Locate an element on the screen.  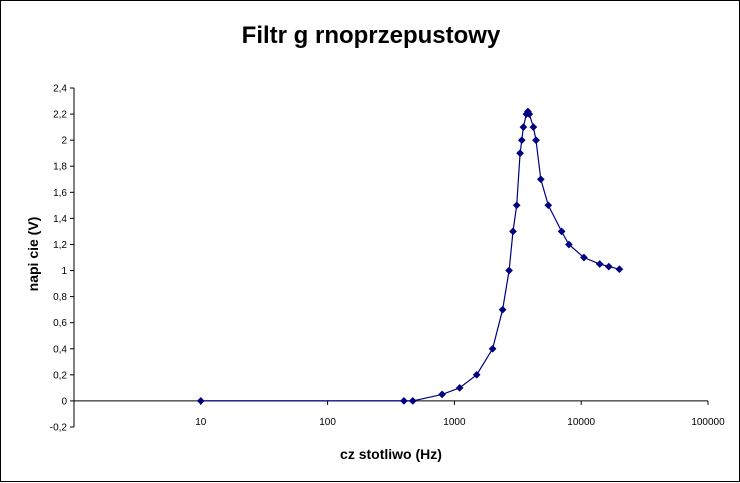
y-tick-label: 1,4 is located at coordinates (60, 219).